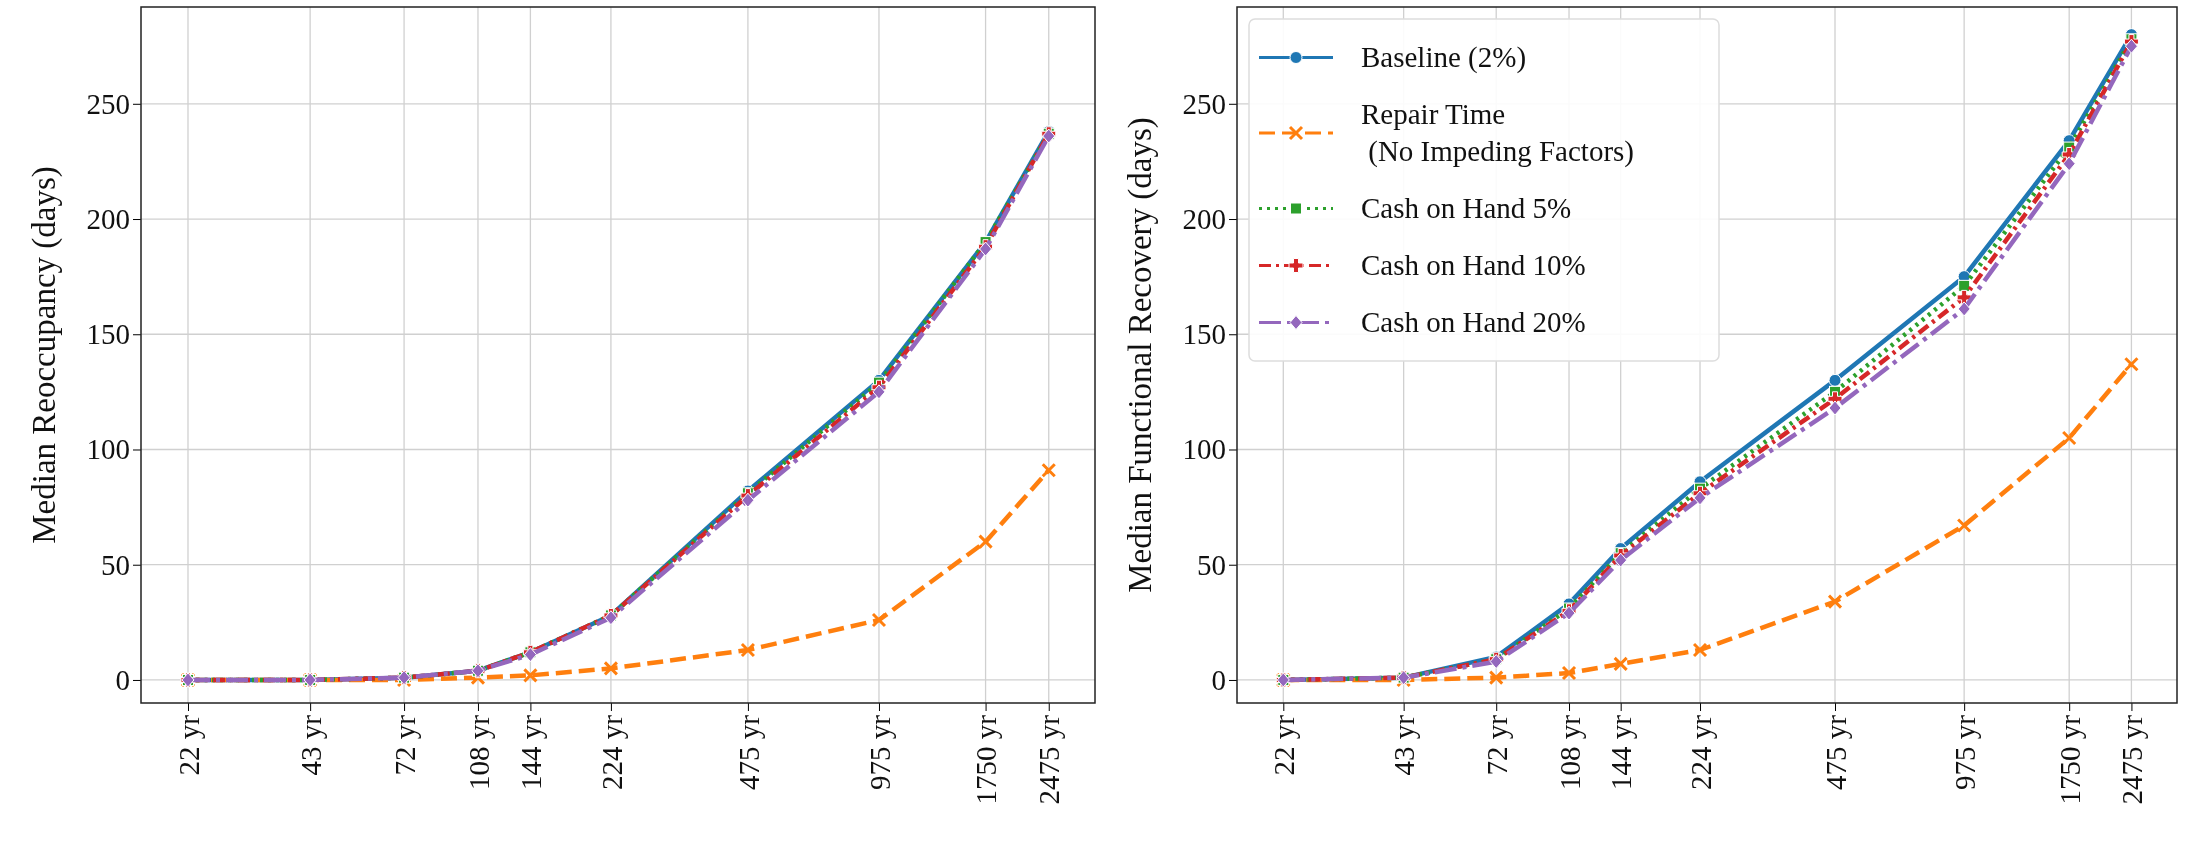 Image resolution: width=2188 pixels, height=846 pixels. I want to click on legend-label: Cash on Hand 5%, so click(1466, 208).